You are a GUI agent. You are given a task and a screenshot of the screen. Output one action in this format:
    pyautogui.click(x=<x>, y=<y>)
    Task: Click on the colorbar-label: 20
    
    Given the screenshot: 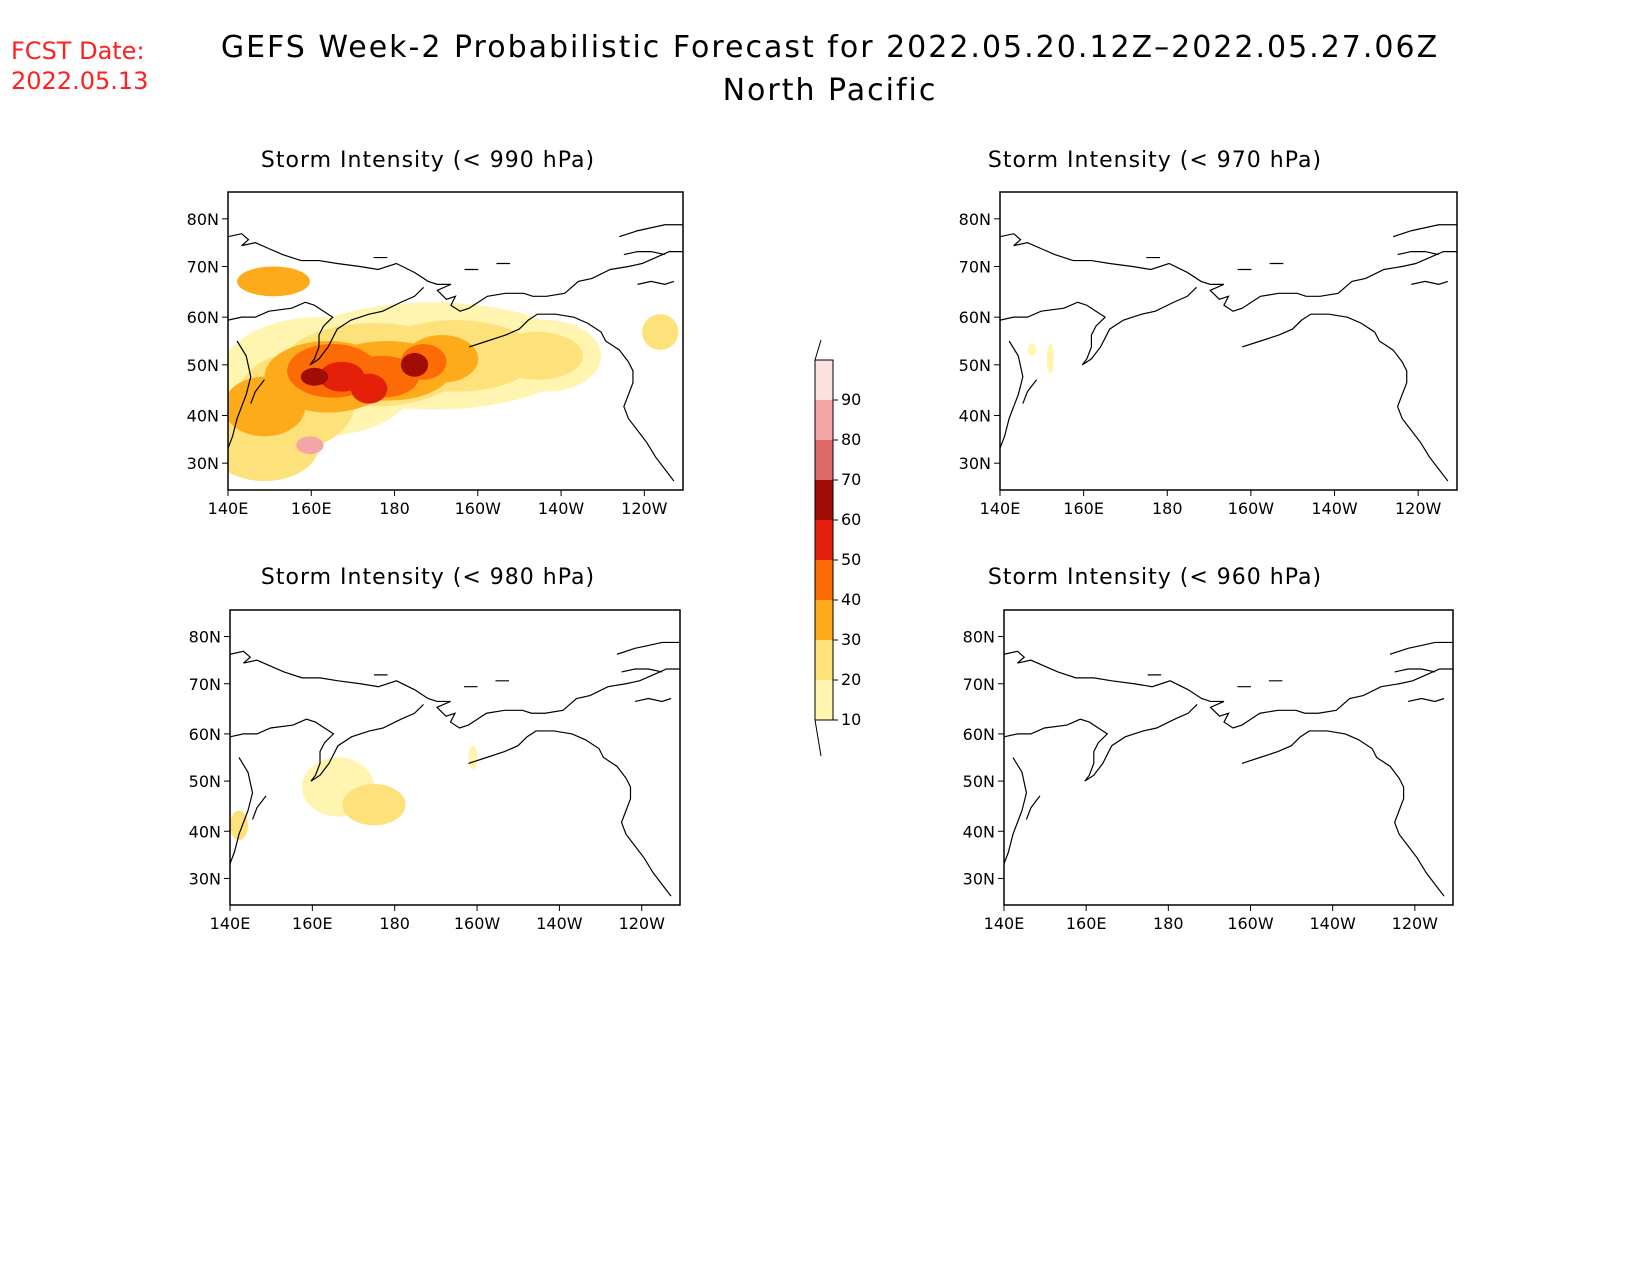 What is the action you would take?
    pyautogui.click(x=851, y=679)
    